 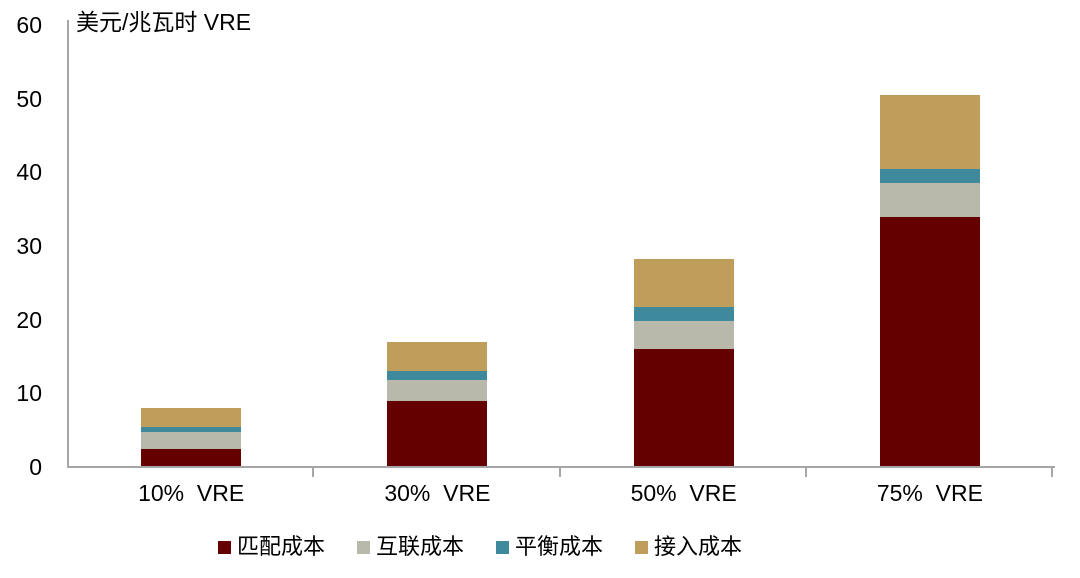 What do you see at coordinates (29, 246) in the screenshot?
I see `y-tick-label: 30` at bounding box center [29, 246].